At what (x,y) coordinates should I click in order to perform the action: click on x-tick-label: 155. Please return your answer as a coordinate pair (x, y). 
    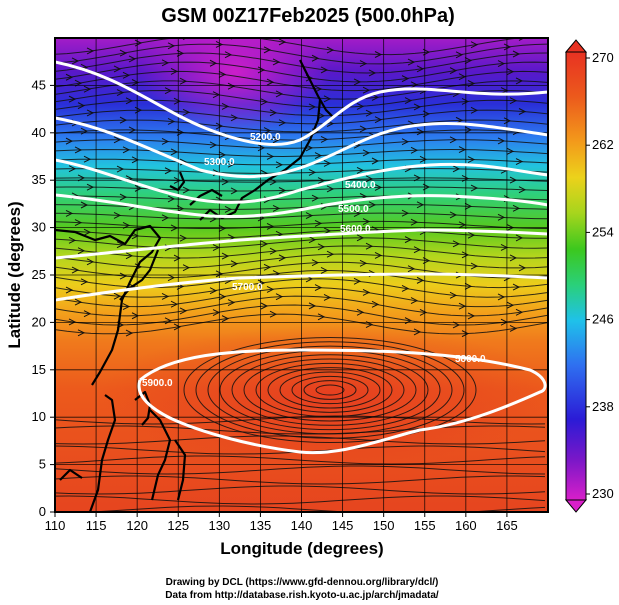
    Looking at the image, I should click on (425, 525).